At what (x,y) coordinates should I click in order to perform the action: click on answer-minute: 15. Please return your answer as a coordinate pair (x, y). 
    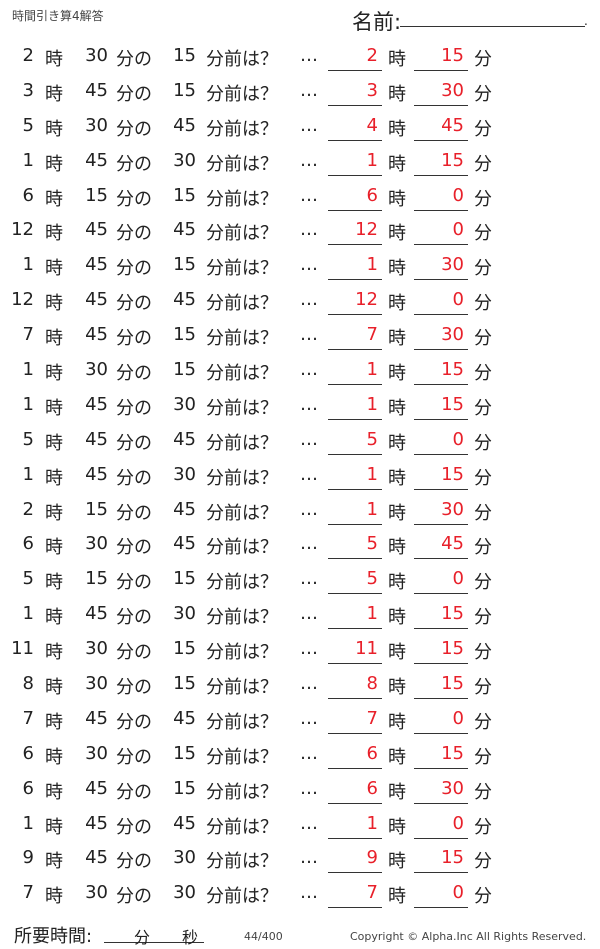
    Looking at the image, I should click on (452, 753).